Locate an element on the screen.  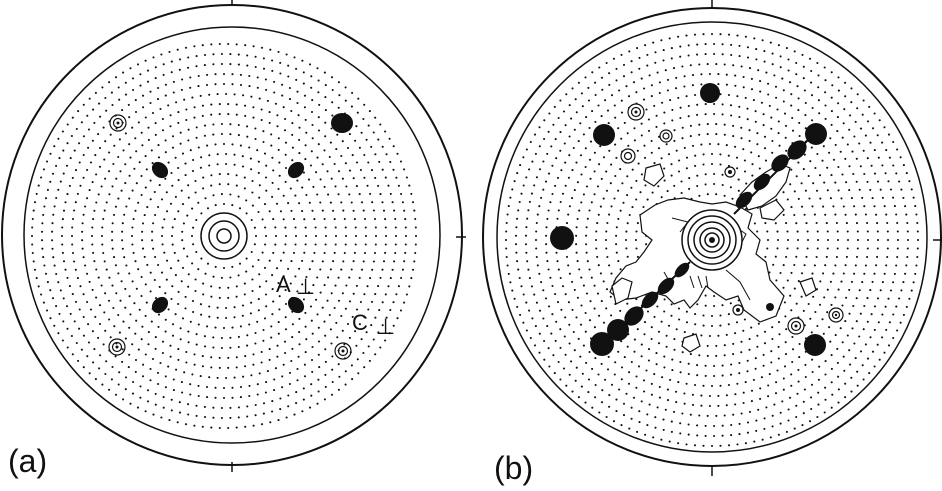
perpendicular-symbol: ⊥ is located at coordinates (305, 286).